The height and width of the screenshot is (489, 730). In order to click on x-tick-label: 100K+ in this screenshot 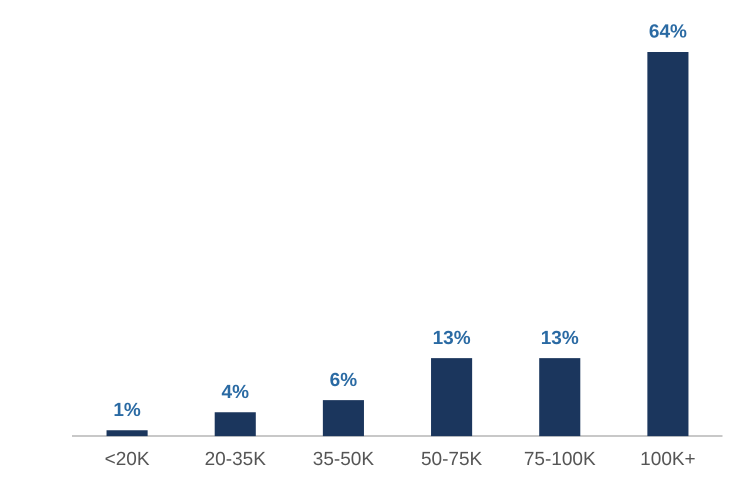, I will do `click(668, 459)`.